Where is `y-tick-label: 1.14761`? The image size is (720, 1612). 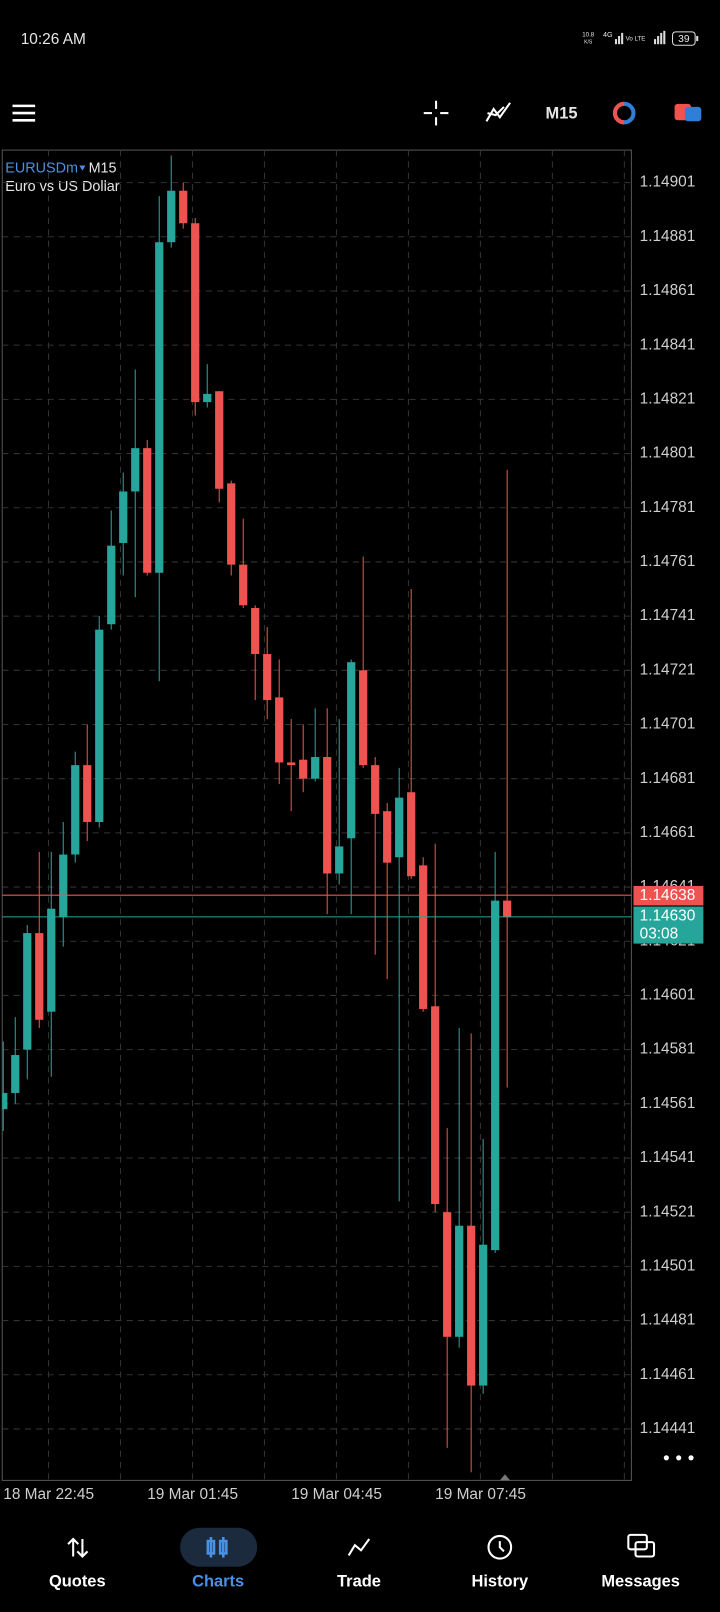 y-tick-label: 1.14761 is located at coordinates (668, 561).